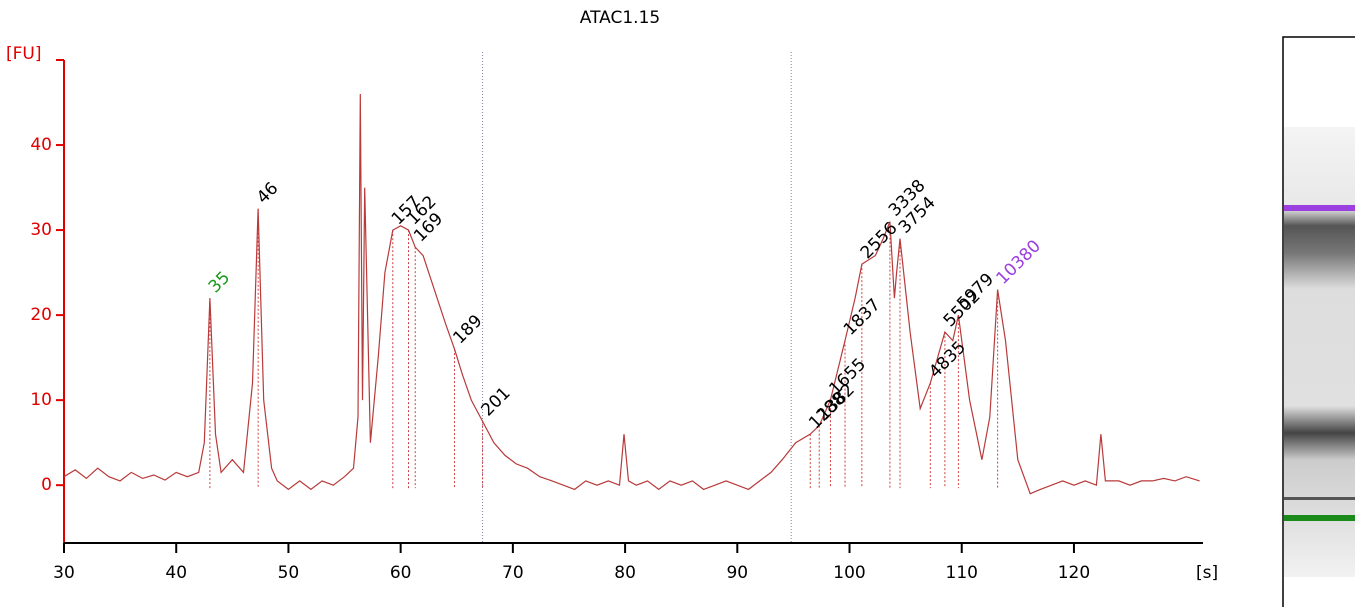  I want to click on x-tick-label: 50, so click(289, 573).